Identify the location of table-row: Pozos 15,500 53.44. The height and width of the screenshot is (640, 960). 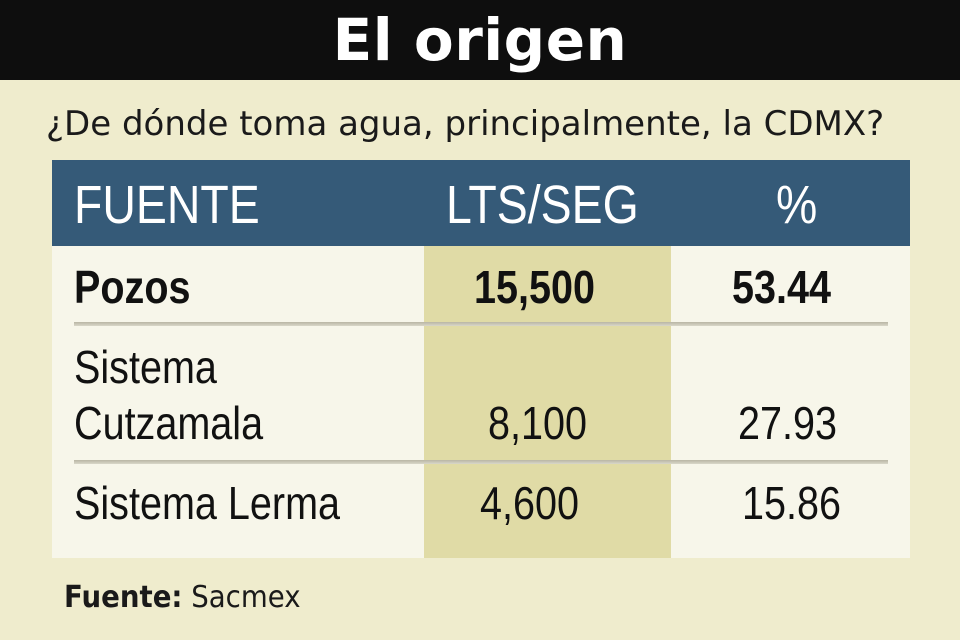
(481, 285).